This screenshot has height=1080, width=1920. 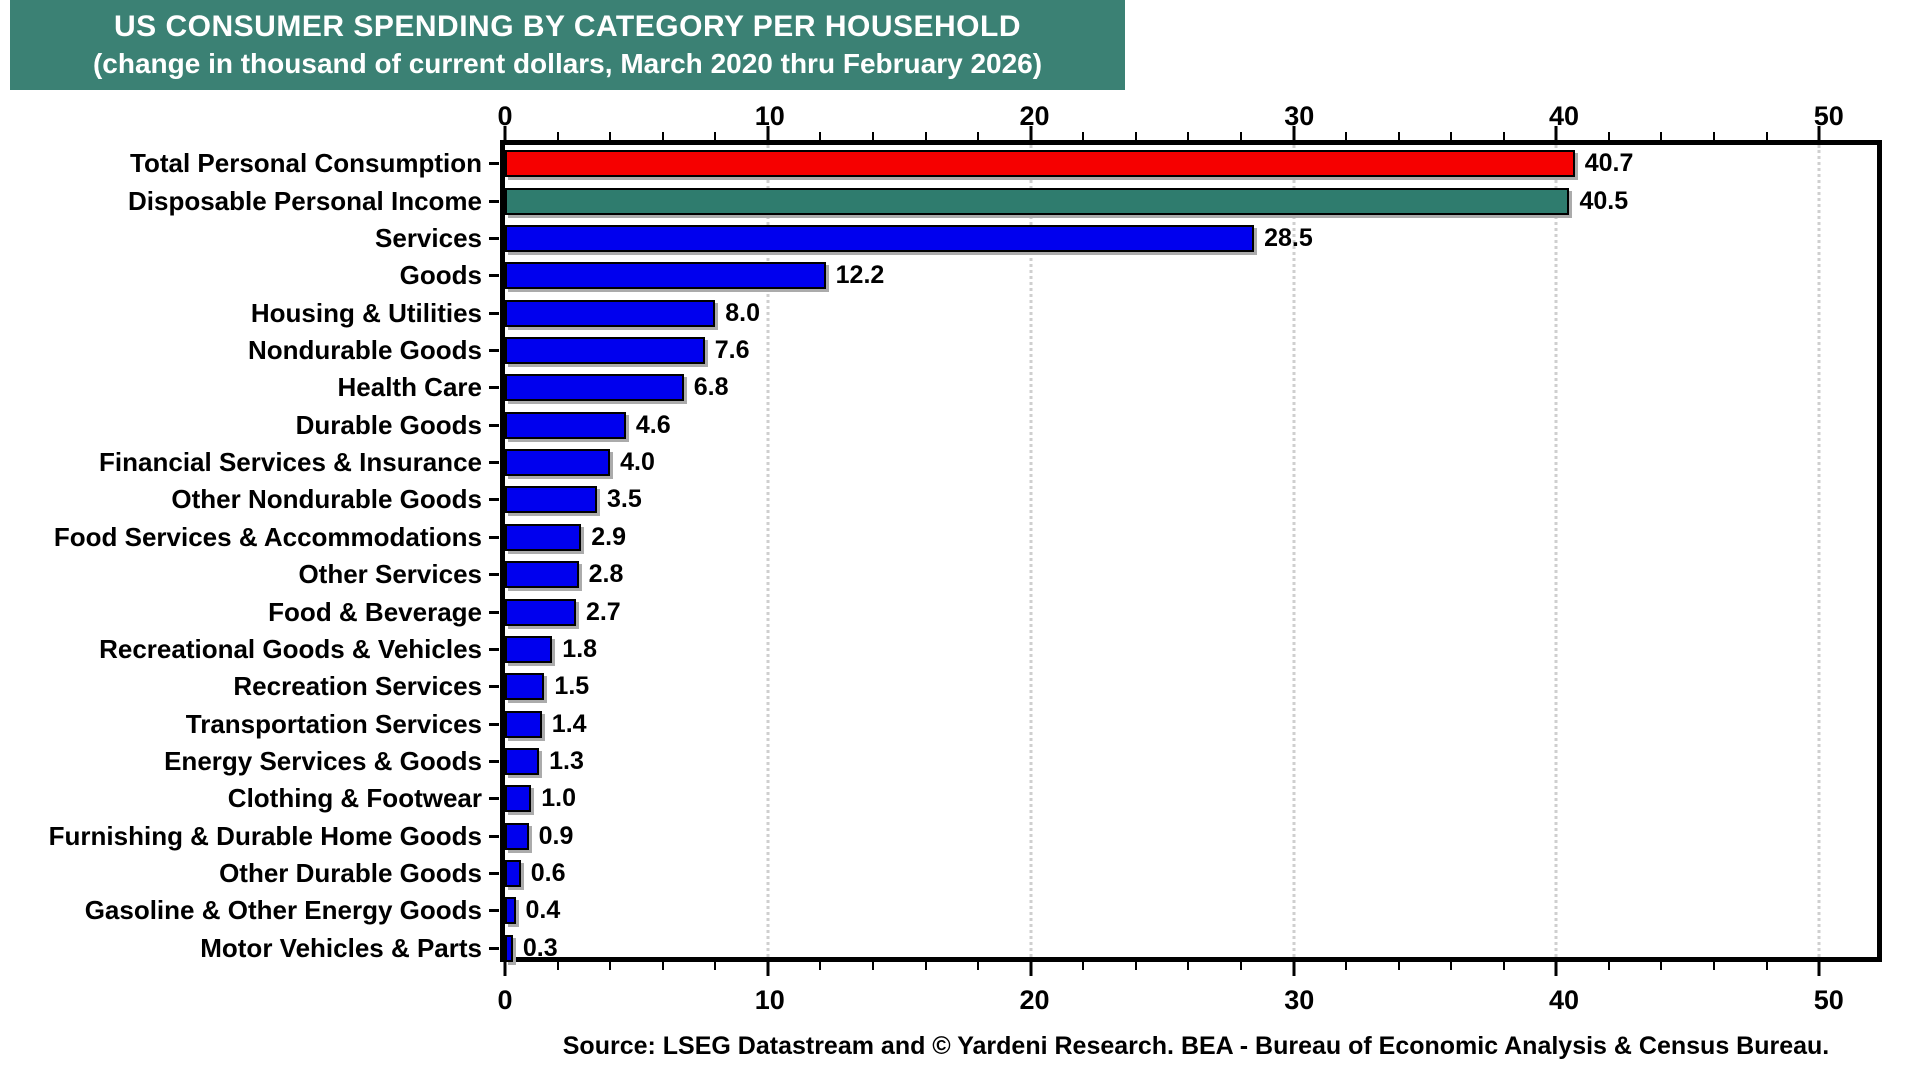 What do you see at coordinates (769, 1000) in the screenshot?
I see `axis-tick-label: 10` at bounding box center [769, 1000].